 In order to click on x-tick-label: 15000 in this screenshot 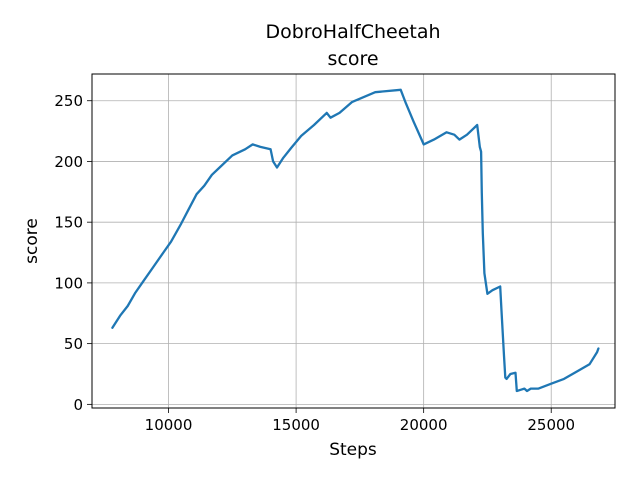, I will do `click(296, 425)`.